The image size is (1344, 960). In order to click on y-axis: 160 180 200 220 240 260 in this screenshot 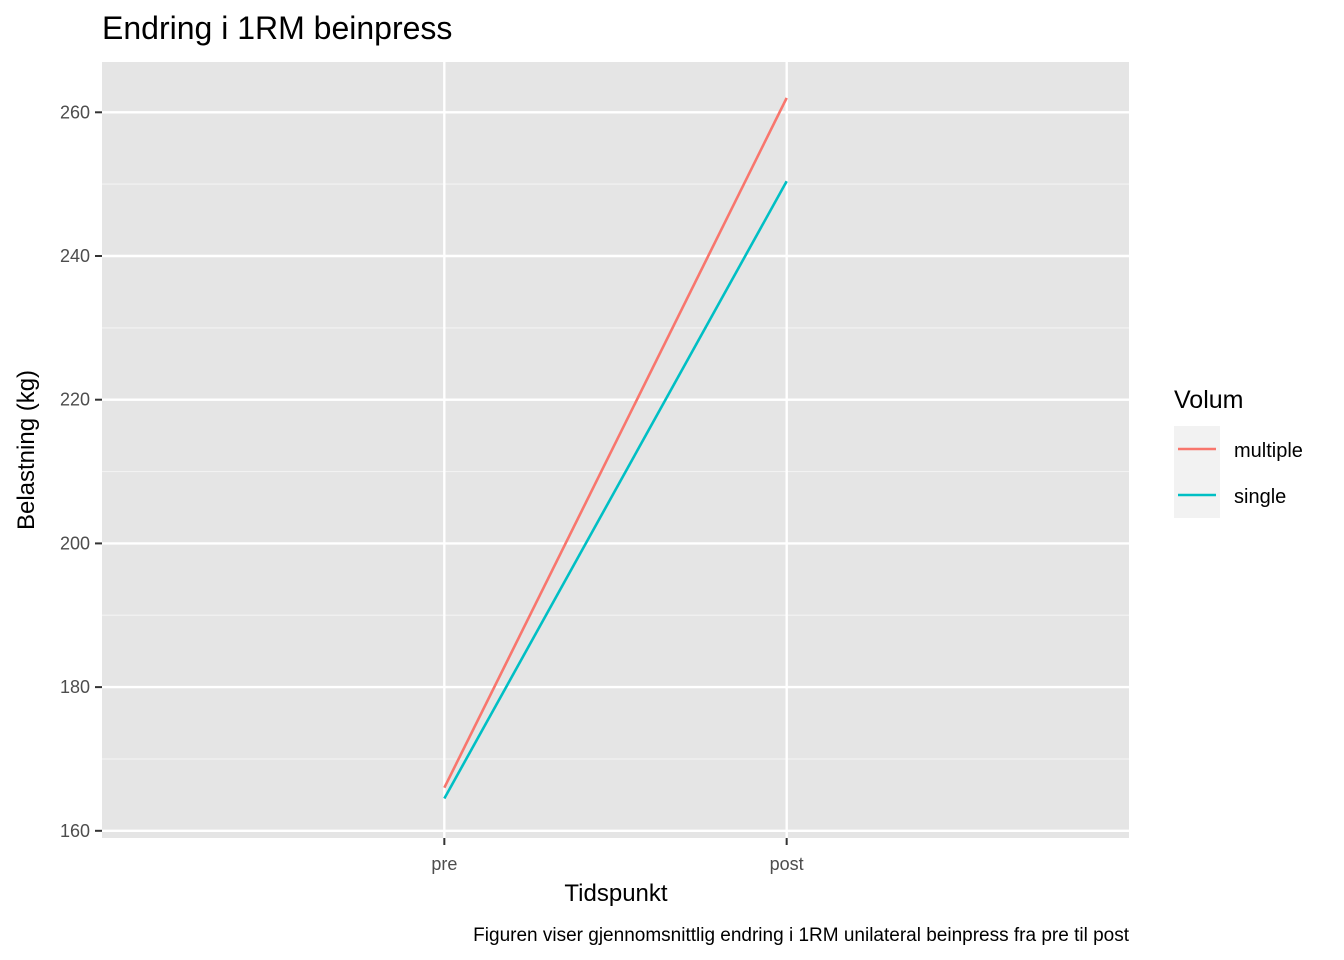, I will do `click(81, 471)`.